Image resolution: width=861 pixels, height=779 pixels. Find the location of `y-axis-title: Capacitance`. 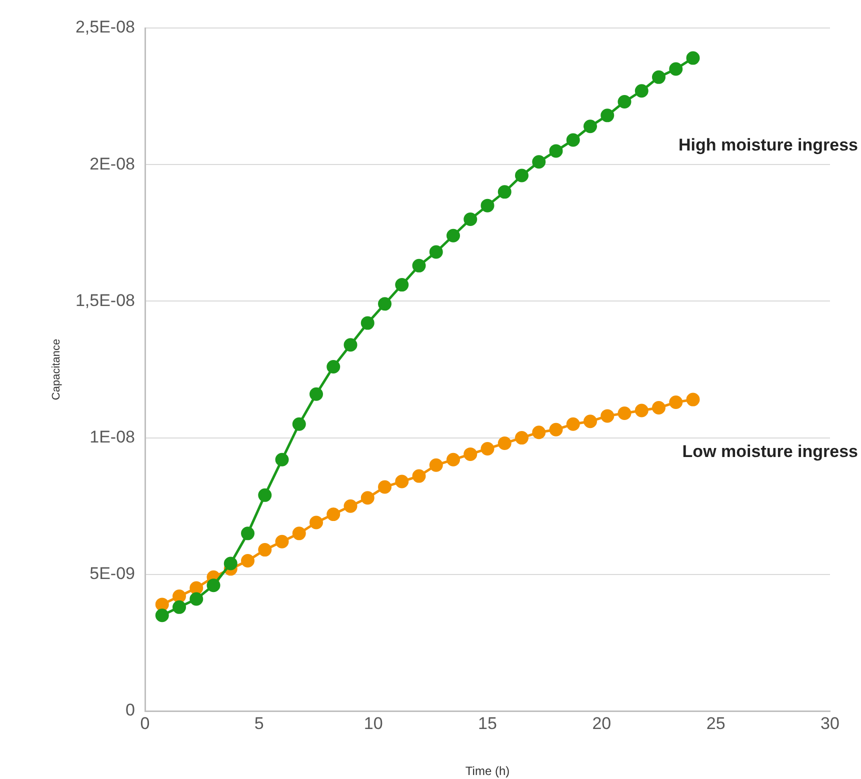

y-axis-title: Capacitance is located at coordinates (56, 369).